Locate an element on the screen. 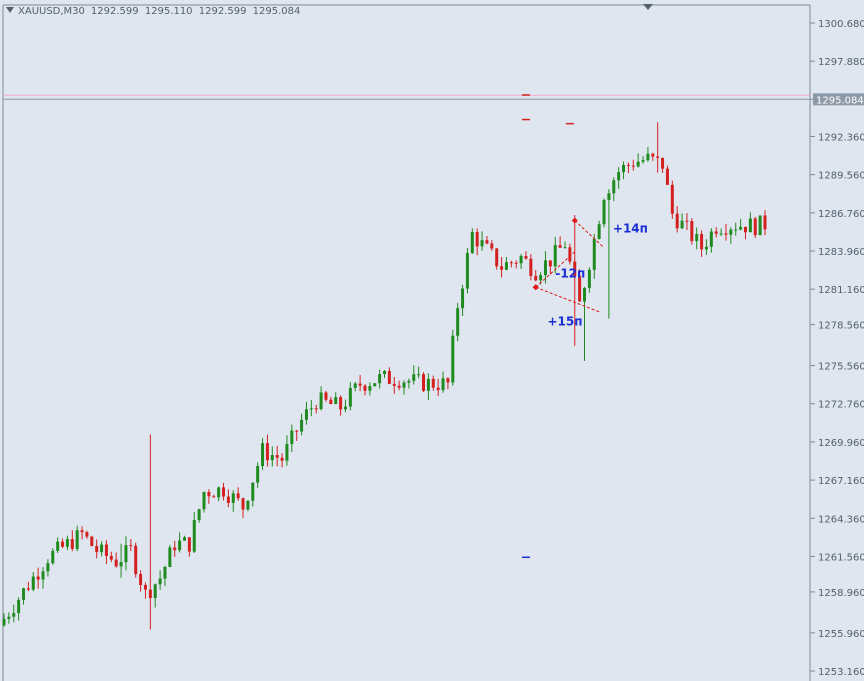 The image size is (864, 681). y-tick-label: 1267.160 is located at coordinates (841, 481).